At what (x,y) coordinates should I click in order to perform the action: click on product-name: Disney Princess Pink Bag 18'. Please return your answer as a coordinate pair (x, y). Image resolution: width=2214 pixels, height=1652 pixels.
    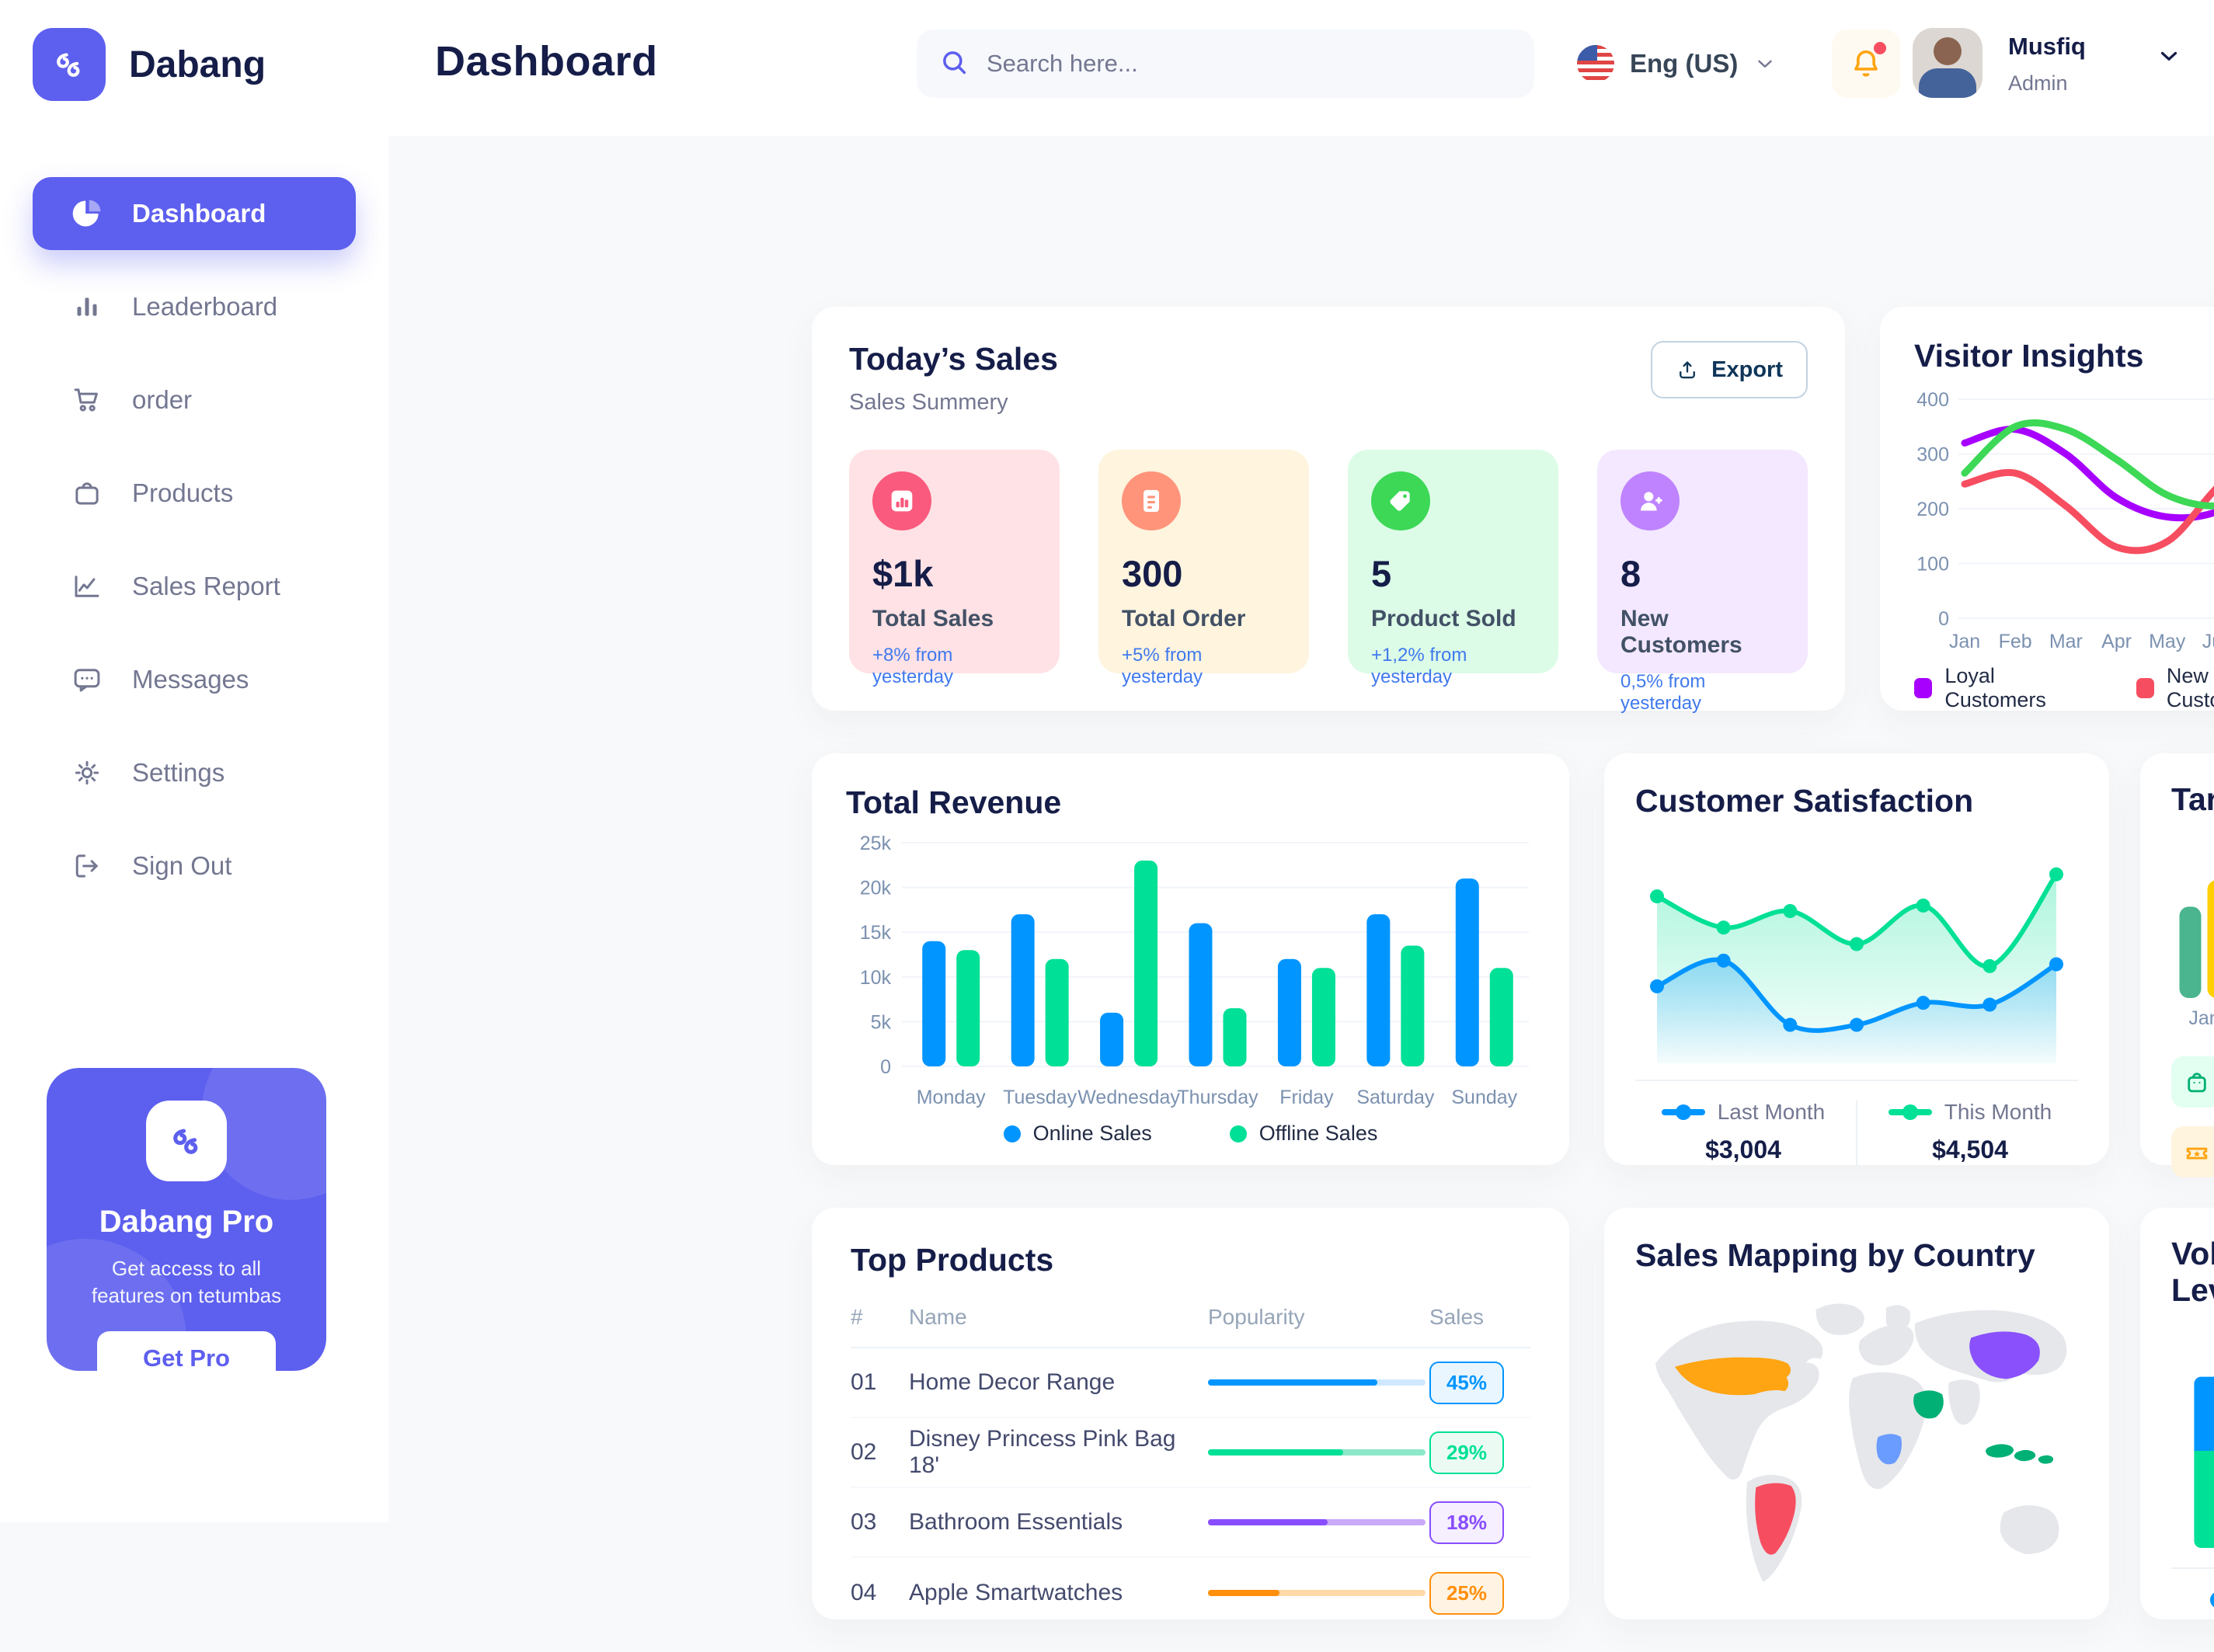
    Looking at the image, I should click on (1058, 1452).